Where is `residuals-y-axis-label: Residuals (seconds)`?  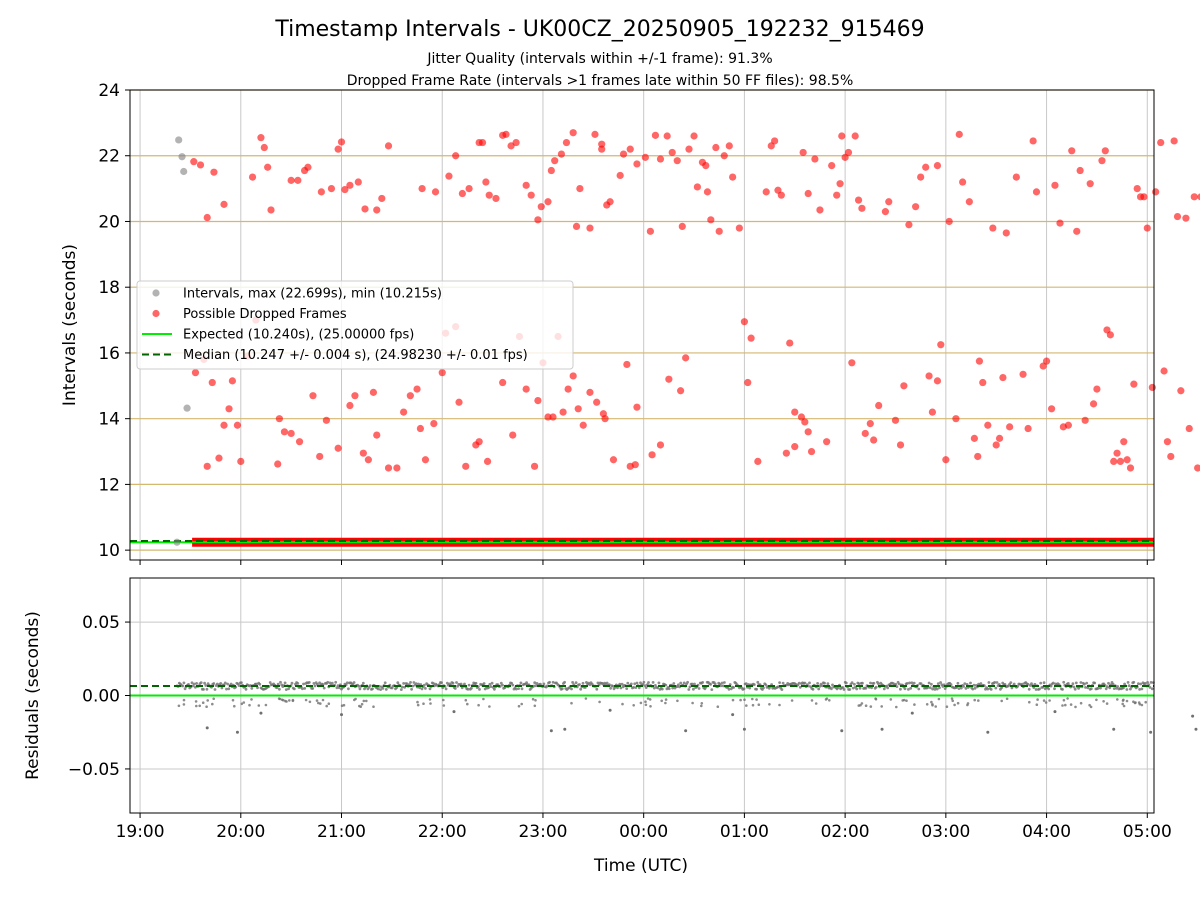 residuals-y-axis-label: Residuals (seconds) is located at coordinates (33, 695).